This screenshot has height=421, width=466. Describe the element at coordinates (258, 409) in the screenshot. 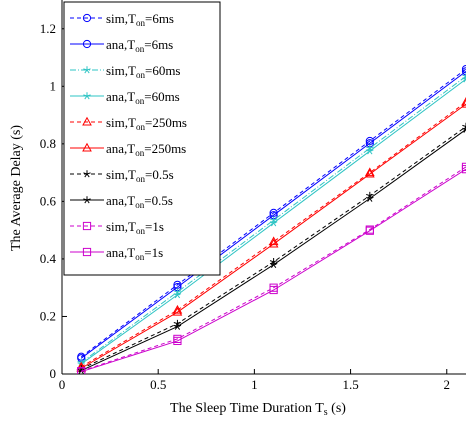

I see `x-axis-label: The Sleep Time Duration Ts (s)` at that location.